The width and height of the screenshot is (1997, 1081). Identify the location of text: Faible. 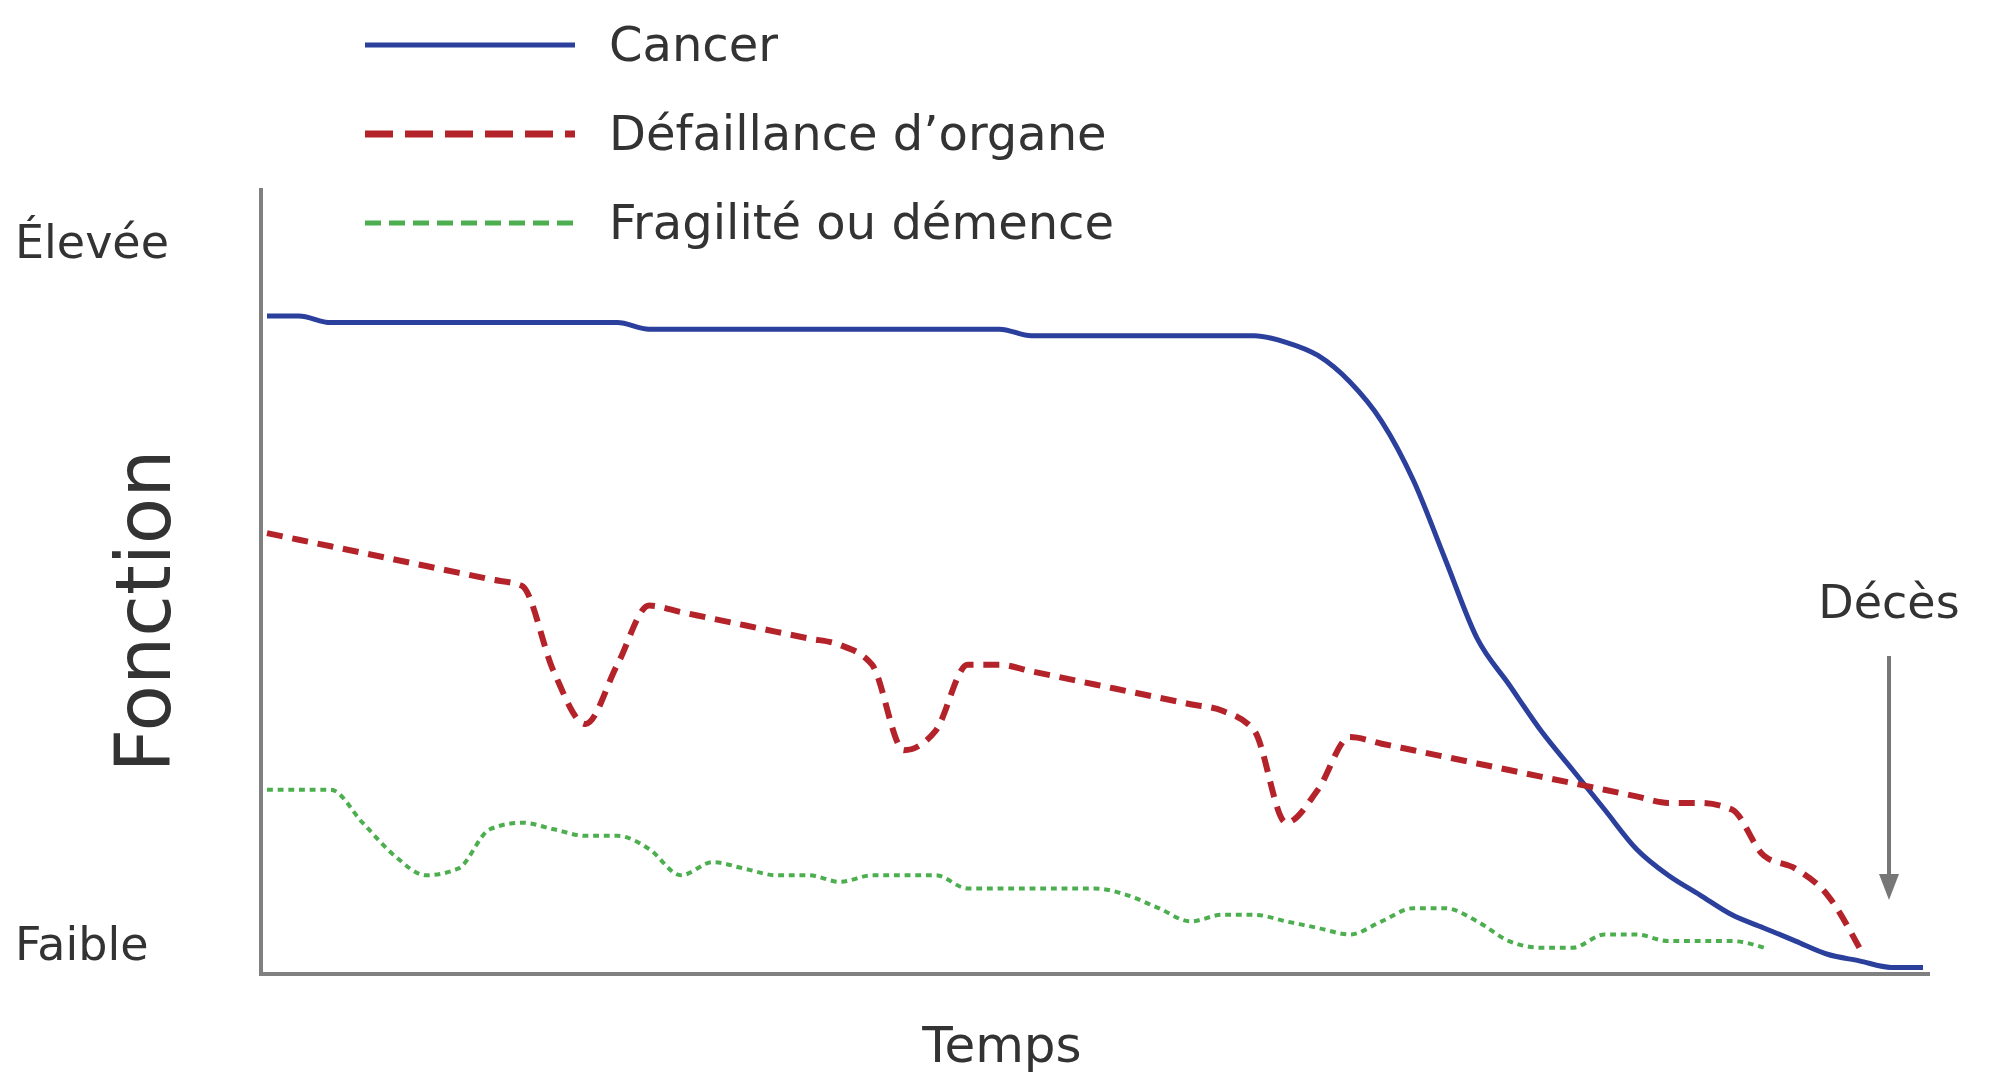
(82, 944).